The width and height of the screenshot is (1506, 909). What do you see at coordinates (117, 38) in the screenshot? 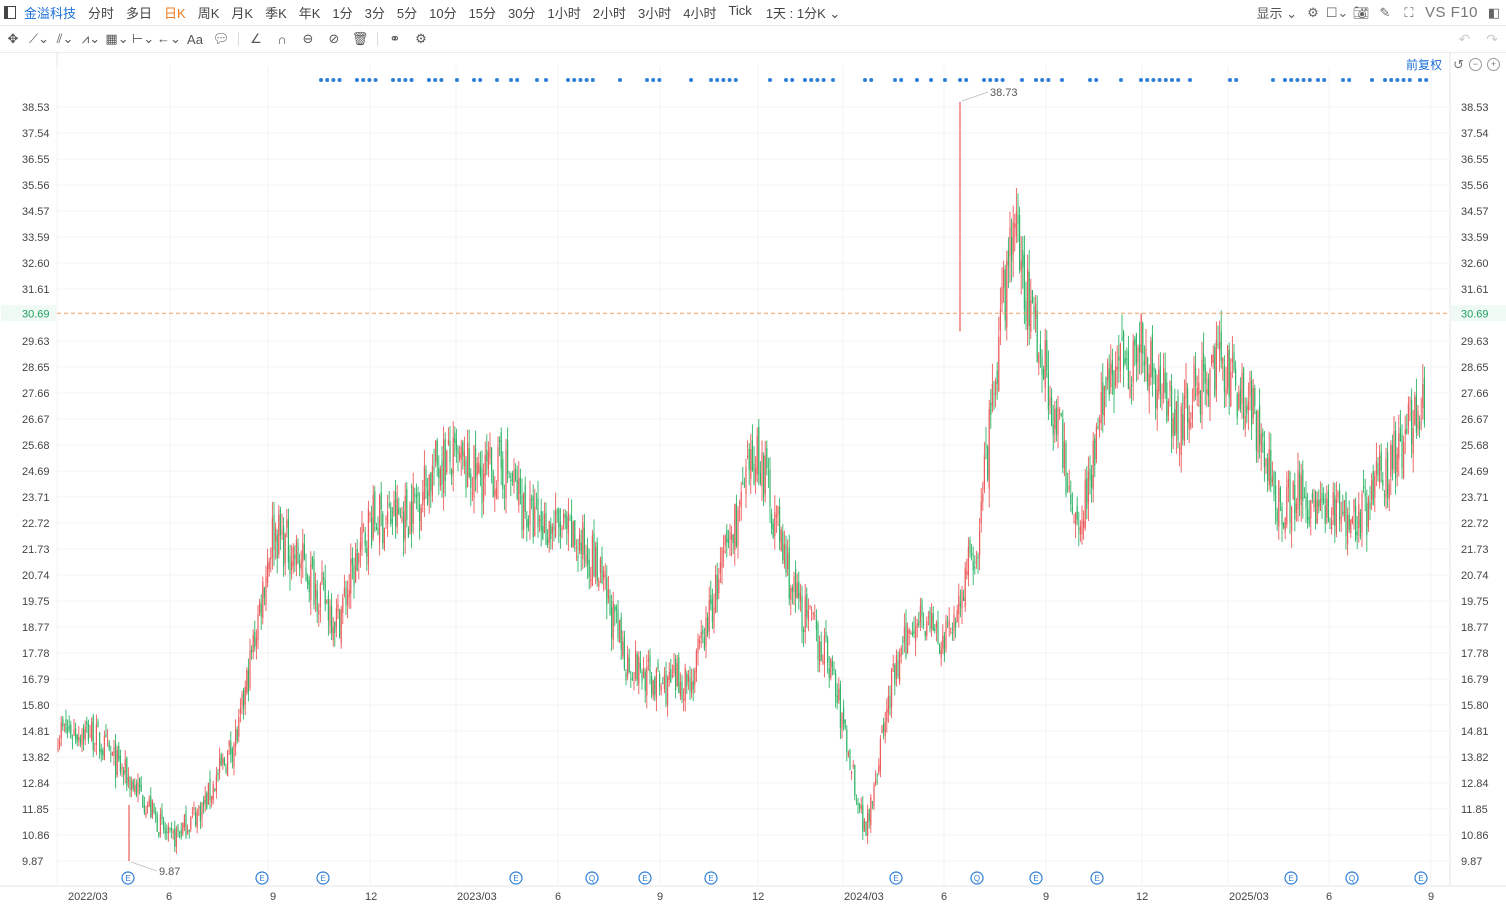
I see `fib-tool-icon: ▦⌄` at bounding box center [117, 38].